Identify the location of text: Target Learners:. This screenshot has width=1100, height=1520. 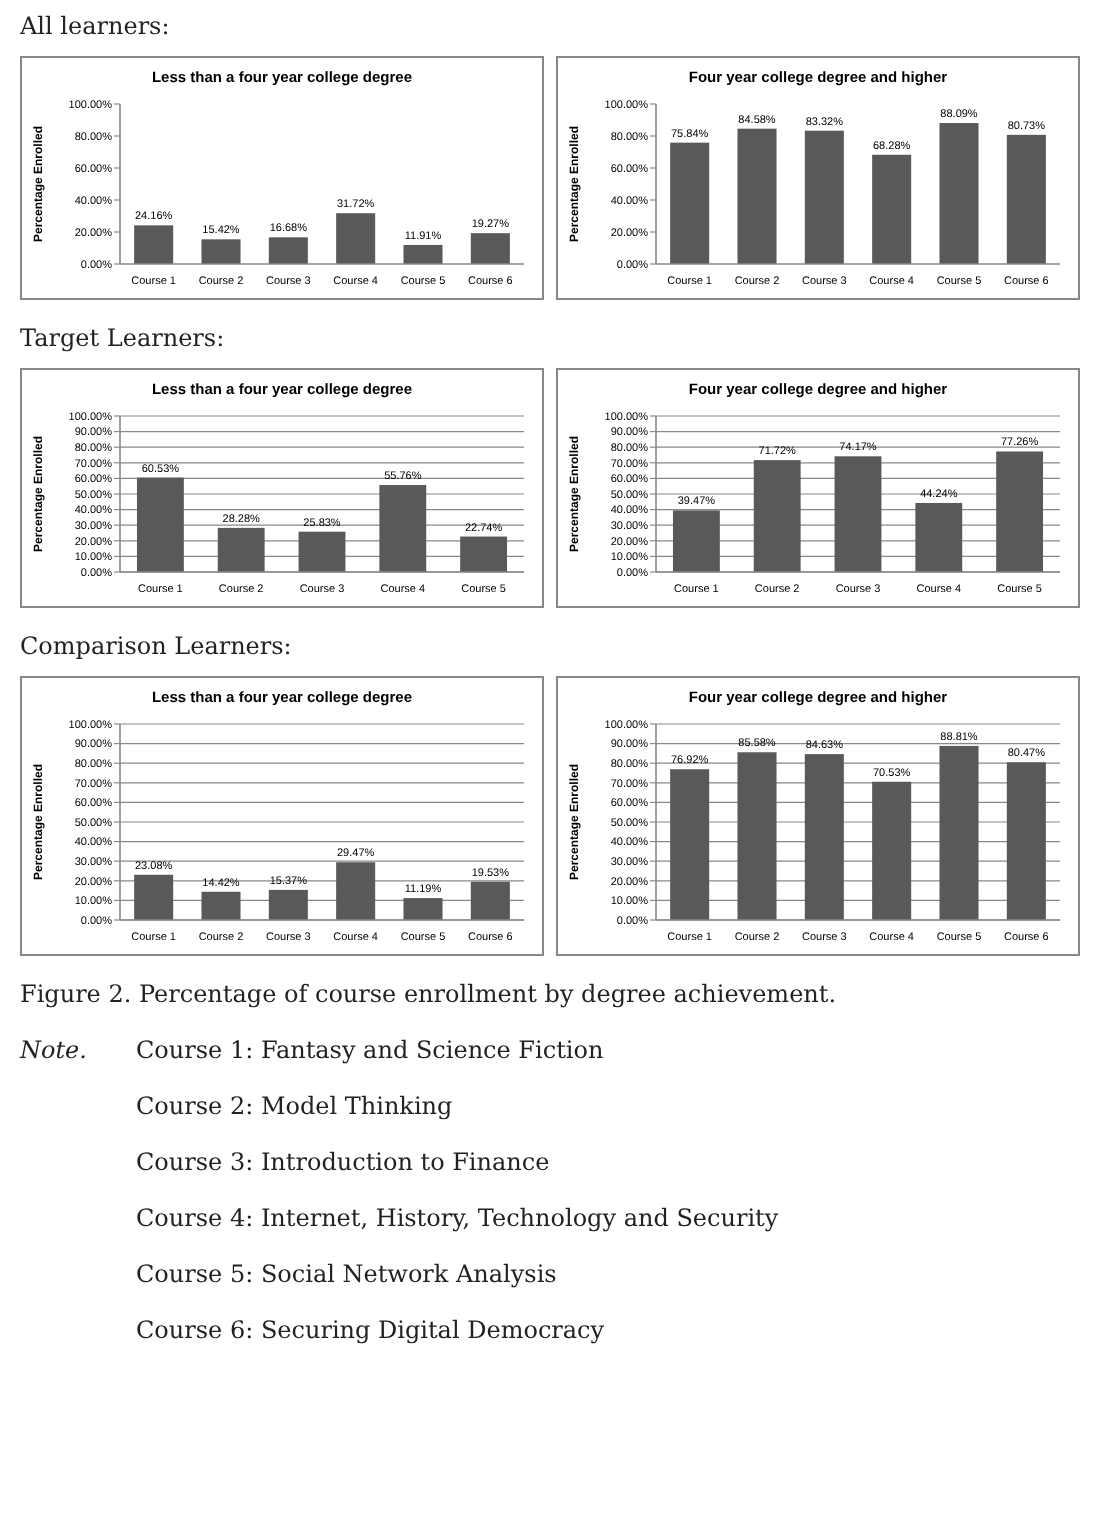
(123, 338).